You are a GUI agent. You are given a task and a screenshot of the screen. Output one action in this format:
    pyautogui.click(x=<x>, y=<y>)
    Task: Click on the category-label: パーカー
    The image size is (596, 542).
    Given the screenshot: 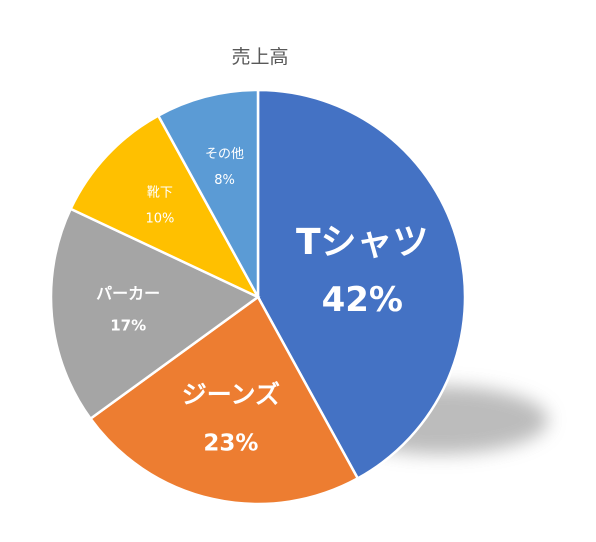 What is the action you would take?
    pyautogui.click(x=128, y=293)
    